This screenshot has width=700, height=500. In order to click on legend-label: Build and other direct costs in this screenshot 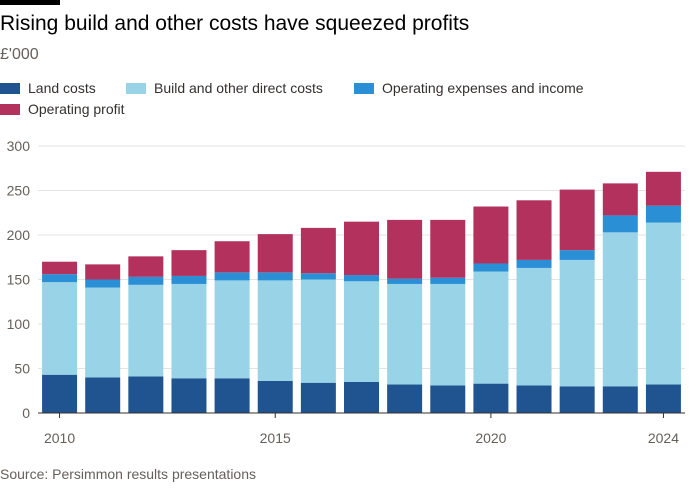, I will do `click(238, 88)`.